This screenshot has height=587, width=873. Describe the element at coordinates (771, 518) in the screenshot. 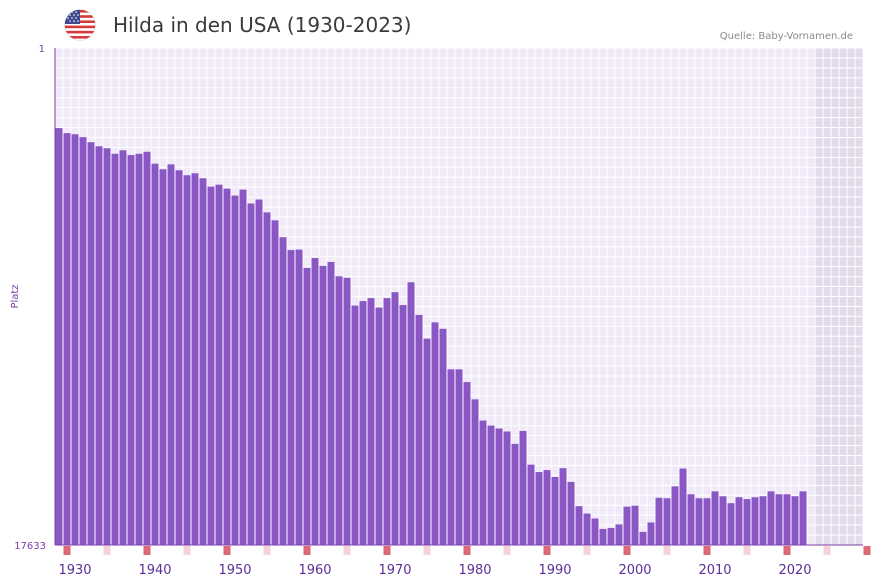

I see `bar-2017` at that location.